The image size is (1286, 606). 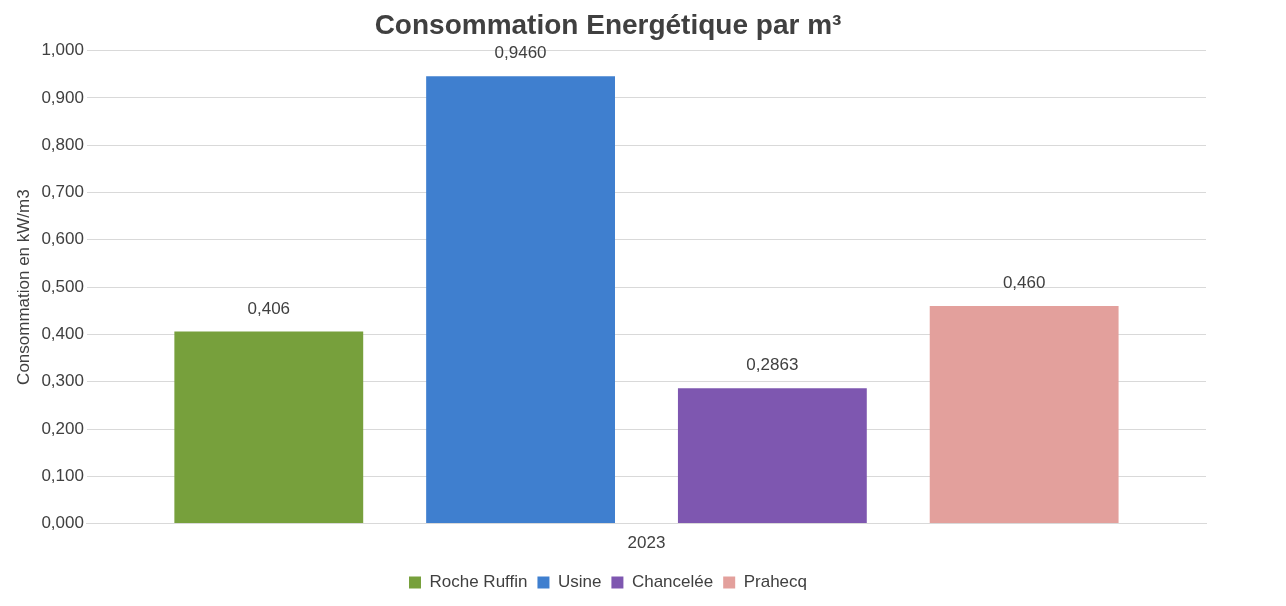 What do you see at coordinates (608, 24) in the screenshot?
I see `chart-title: Consommation Energétique par m³` at bounding box center [608, 24].